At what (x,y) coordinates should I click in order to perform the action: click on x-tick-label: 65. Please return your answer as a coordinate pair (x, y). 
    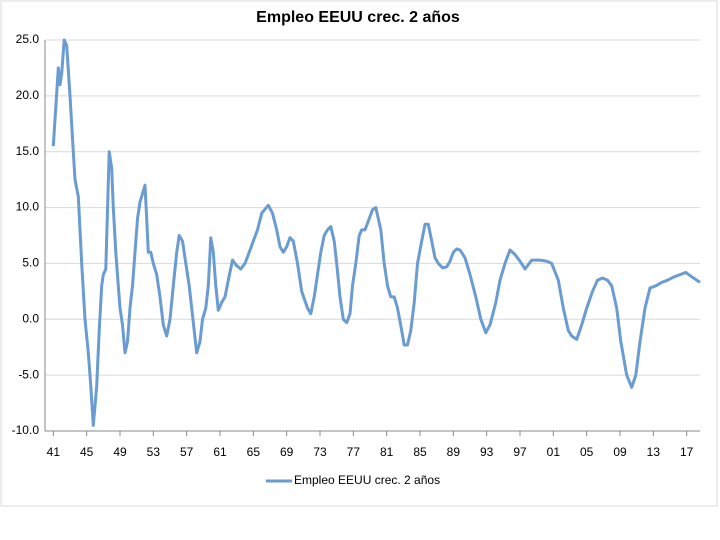
    Looking at the image, I should click on (254, 452).